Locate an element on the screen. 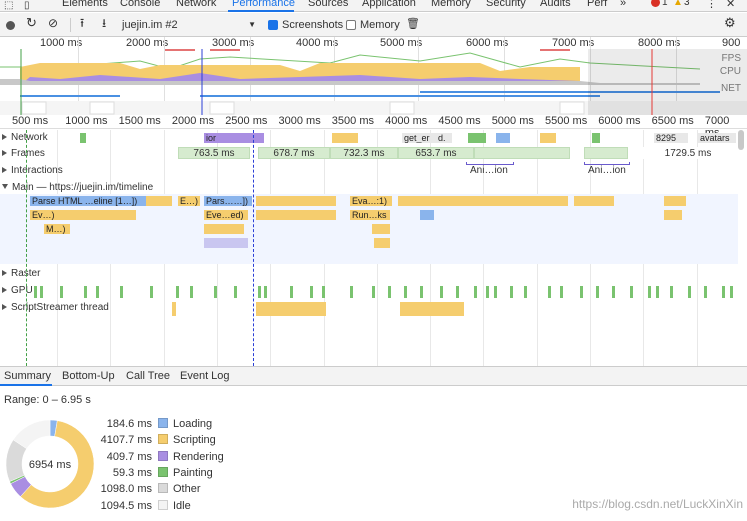 Image resolution: width=747 pixels, height=521 pixels. tab-application: Application is located at coordinates (389, 4).